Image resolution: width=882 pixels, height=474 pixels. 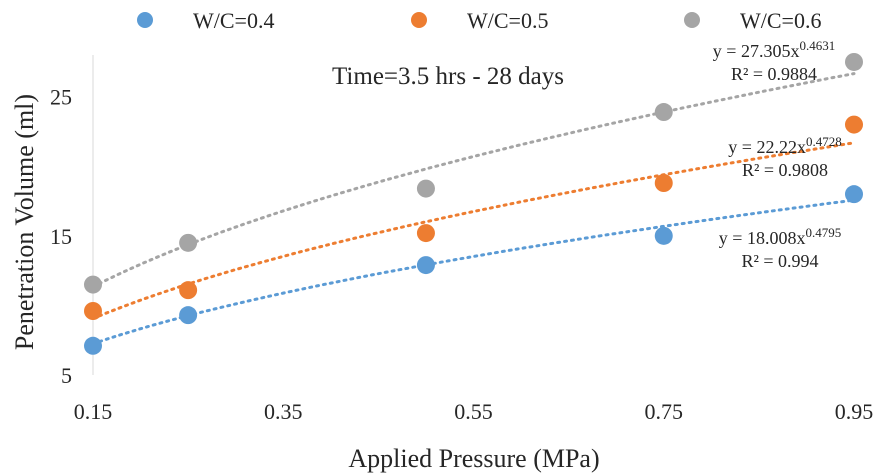 What do you see at coordinates (233, 20) in the screenshot?
I see `legend-label: W/C=0.4` at bounding box center [233, 20].